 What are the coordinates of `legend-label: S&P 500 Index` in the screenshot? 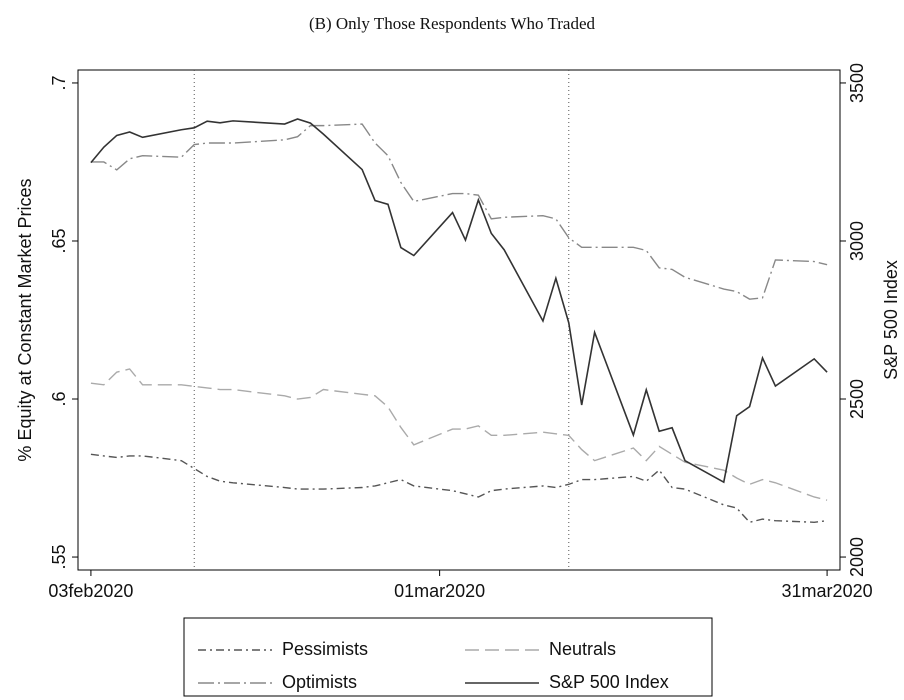 It's located at (609, 682).